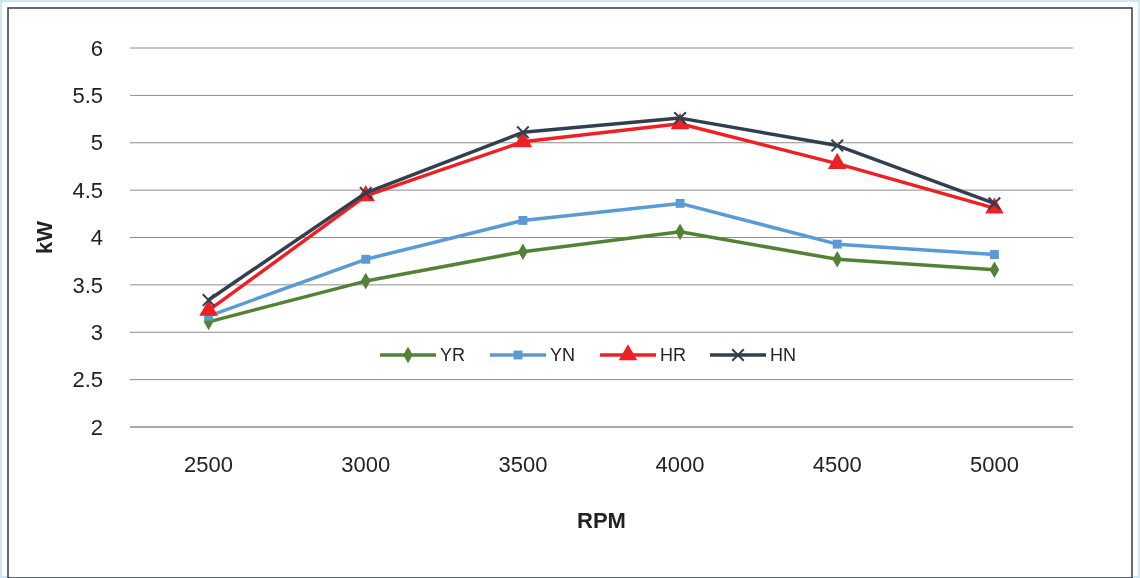 Image resolution: width=1140 pixels, height=578 pixels. I want to click on y-axis-title: kW, so click(44, 237).